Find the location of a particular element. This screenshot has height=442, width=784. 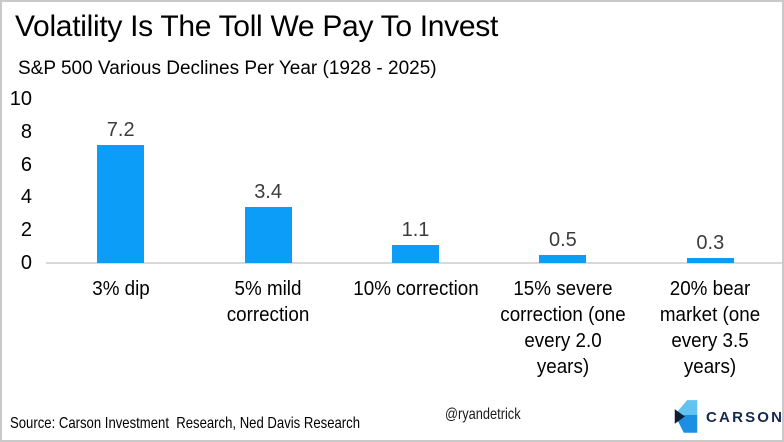

y-tick-label: 4 is located at coordinates (26, 197).